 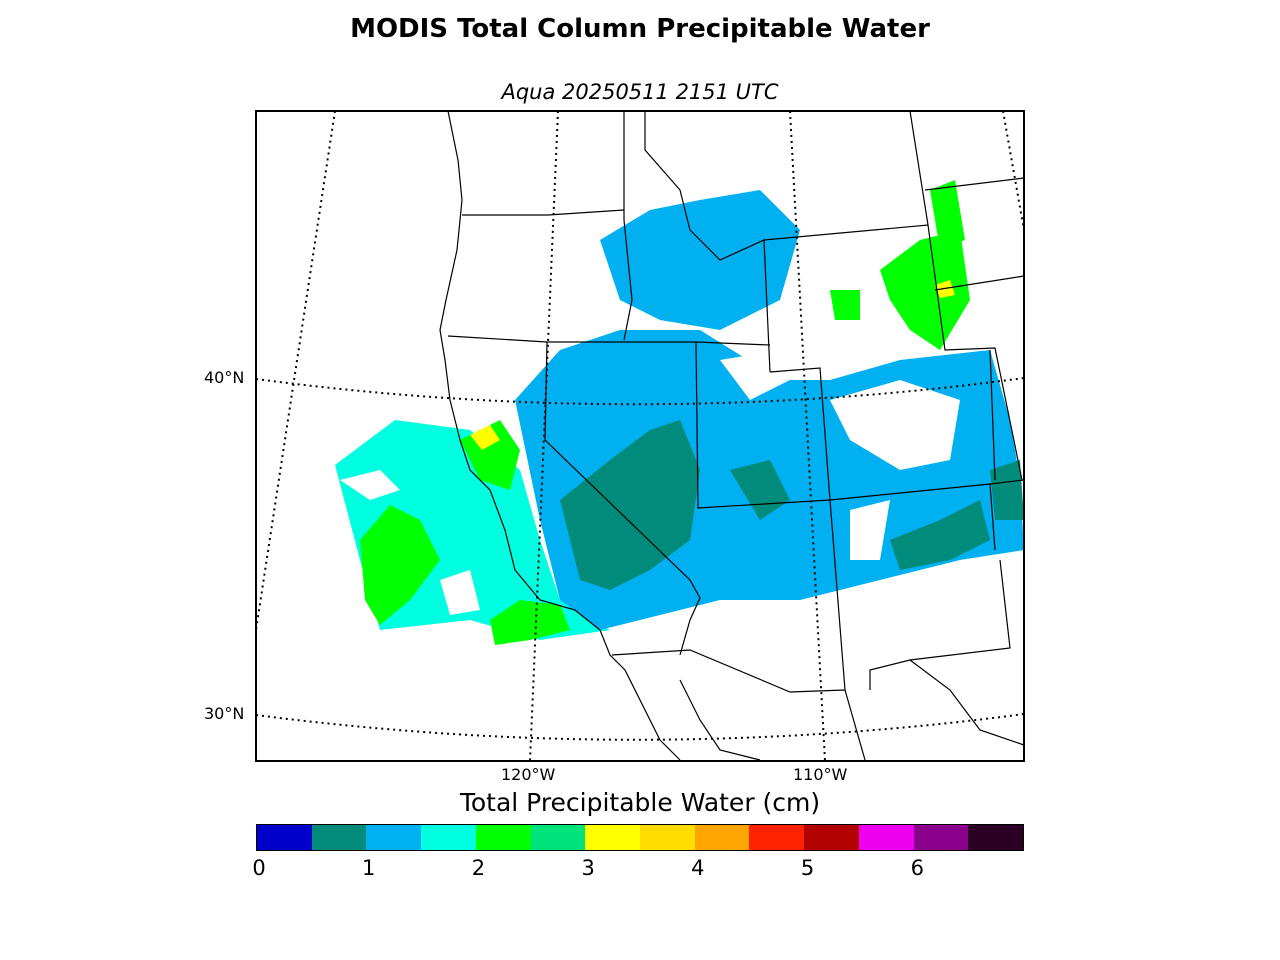 What do you see at coordinates (820, 774) in the screenshot?
I see `lon-label-110w: 110°W` at bounding box center [820, 774].